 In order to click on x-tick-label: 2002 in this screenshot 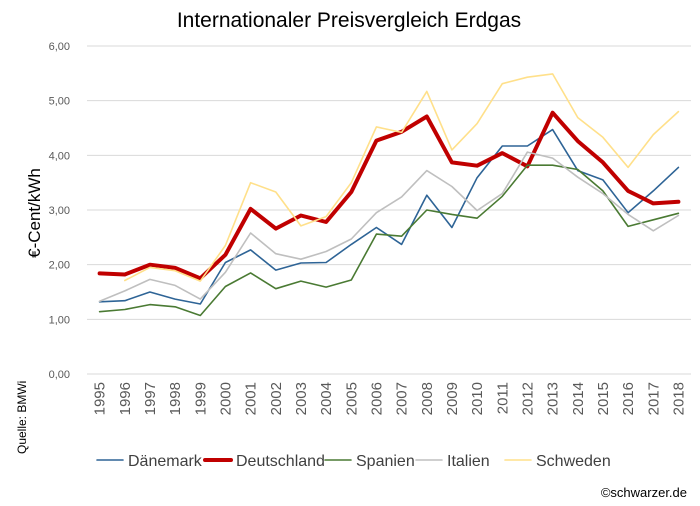, I will do `click(276, 398)`.